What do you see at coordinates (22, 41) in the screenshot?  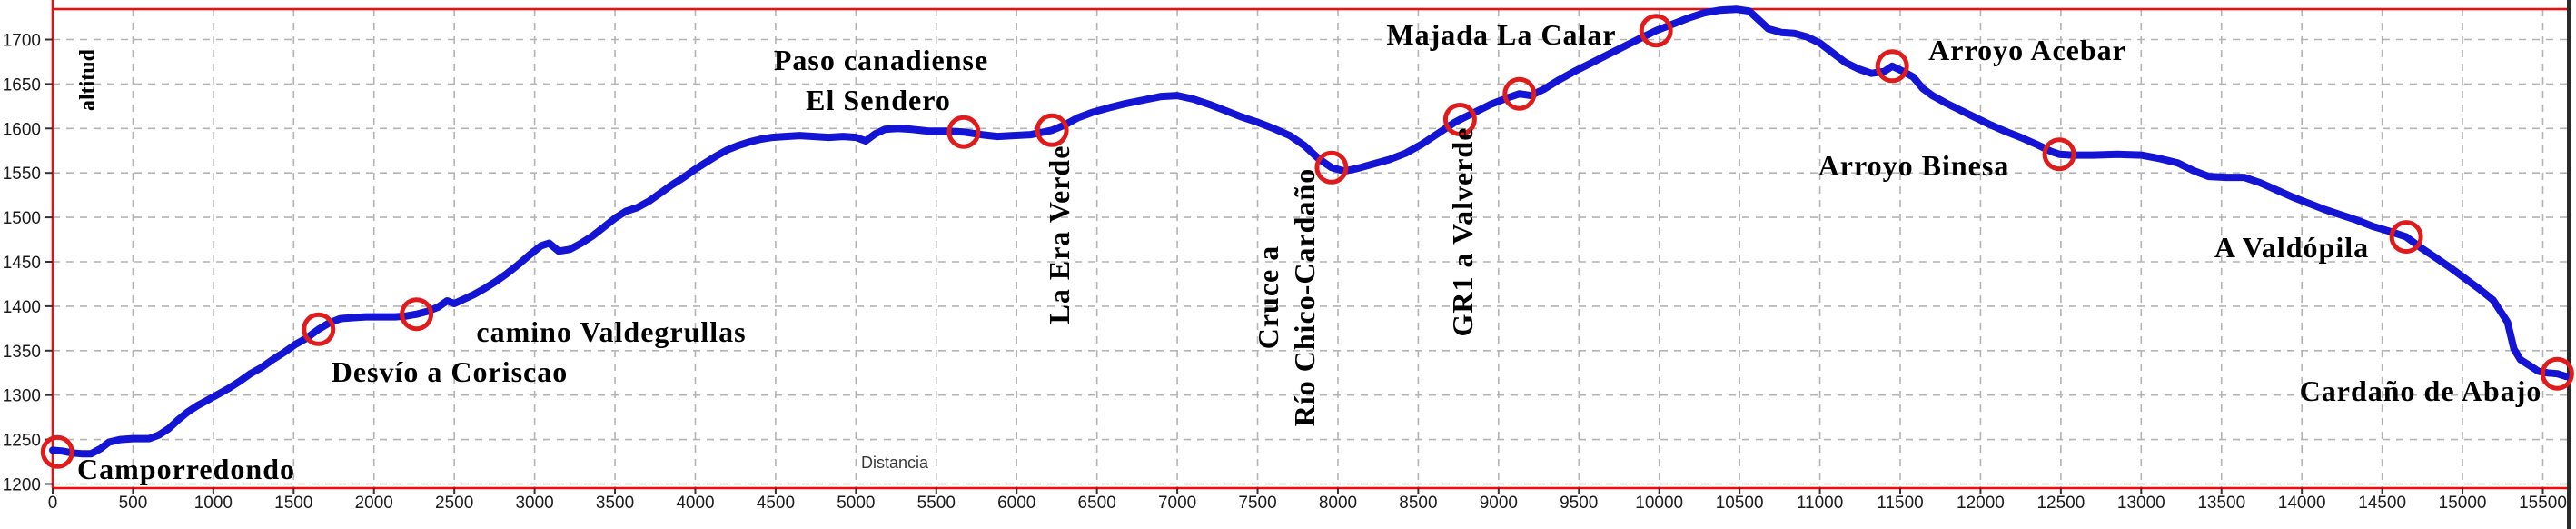 I see `y-axis-tick-label: 1700` at bounding box center [22, 41].